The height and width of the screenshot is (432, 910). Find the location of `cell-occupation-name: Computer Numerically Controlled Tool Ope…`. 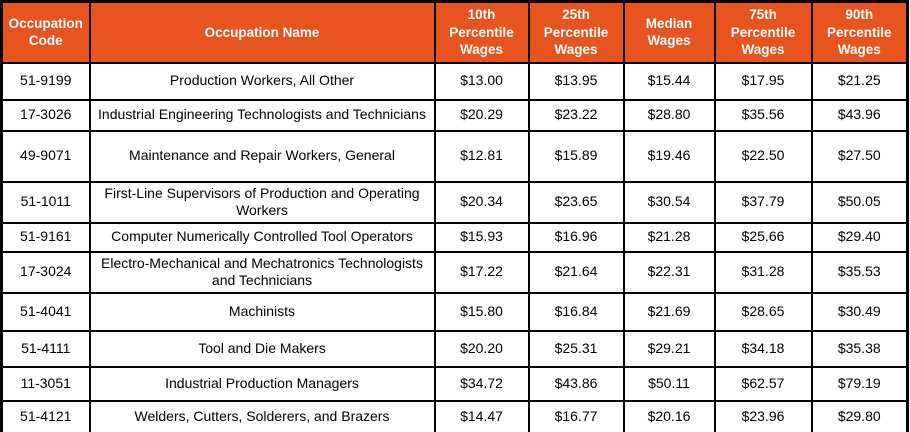

cell-occupation-name: Computer Numerically Controlled Tool Ope… is located at coordinates (262, 237).